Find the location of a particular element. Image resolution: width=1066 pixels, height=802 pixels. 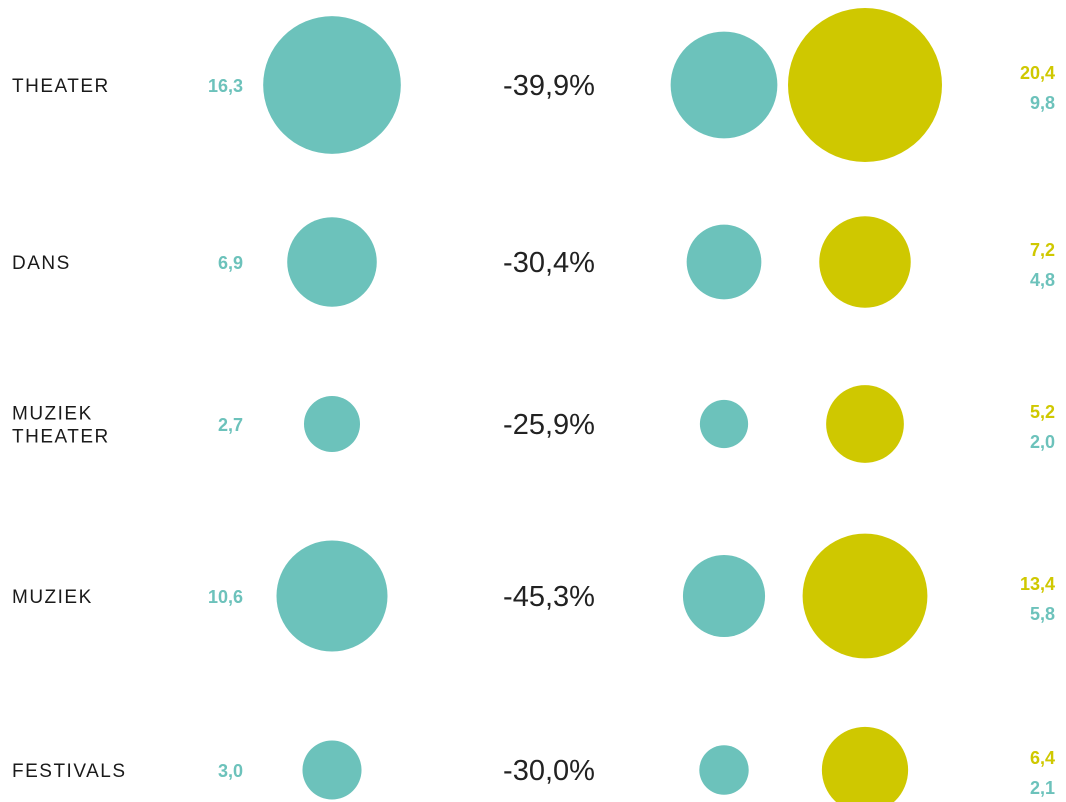

category-label: THEATER is located at coordinates (61, 86).